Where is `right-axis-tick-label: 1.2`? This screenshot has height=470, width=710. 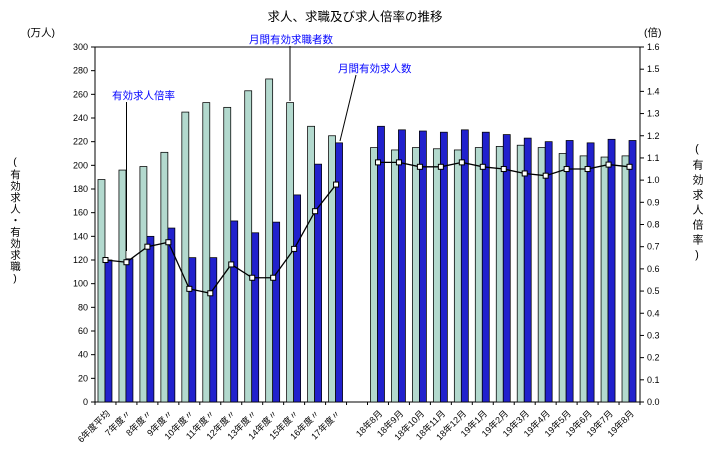
right-axis-tick-label: 1.2 is located at coordinates (653, 136).